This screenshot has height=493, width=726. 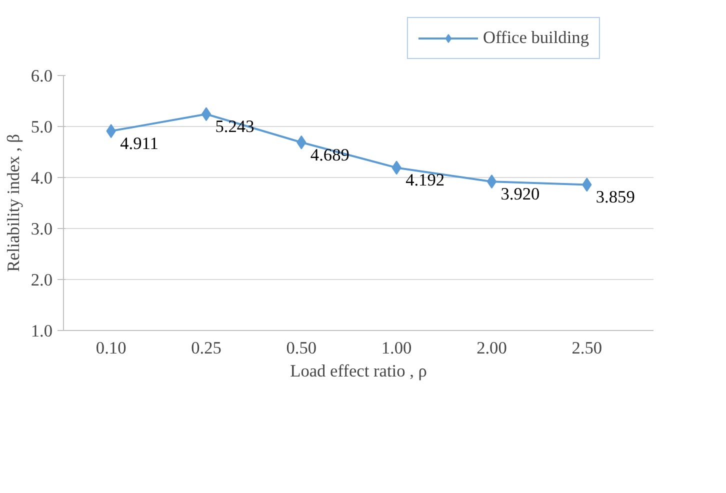 What do you see at coordinates (535, 38) in the screenshot?
I see `legend-label: Office building` at bounding box center [535, 38].